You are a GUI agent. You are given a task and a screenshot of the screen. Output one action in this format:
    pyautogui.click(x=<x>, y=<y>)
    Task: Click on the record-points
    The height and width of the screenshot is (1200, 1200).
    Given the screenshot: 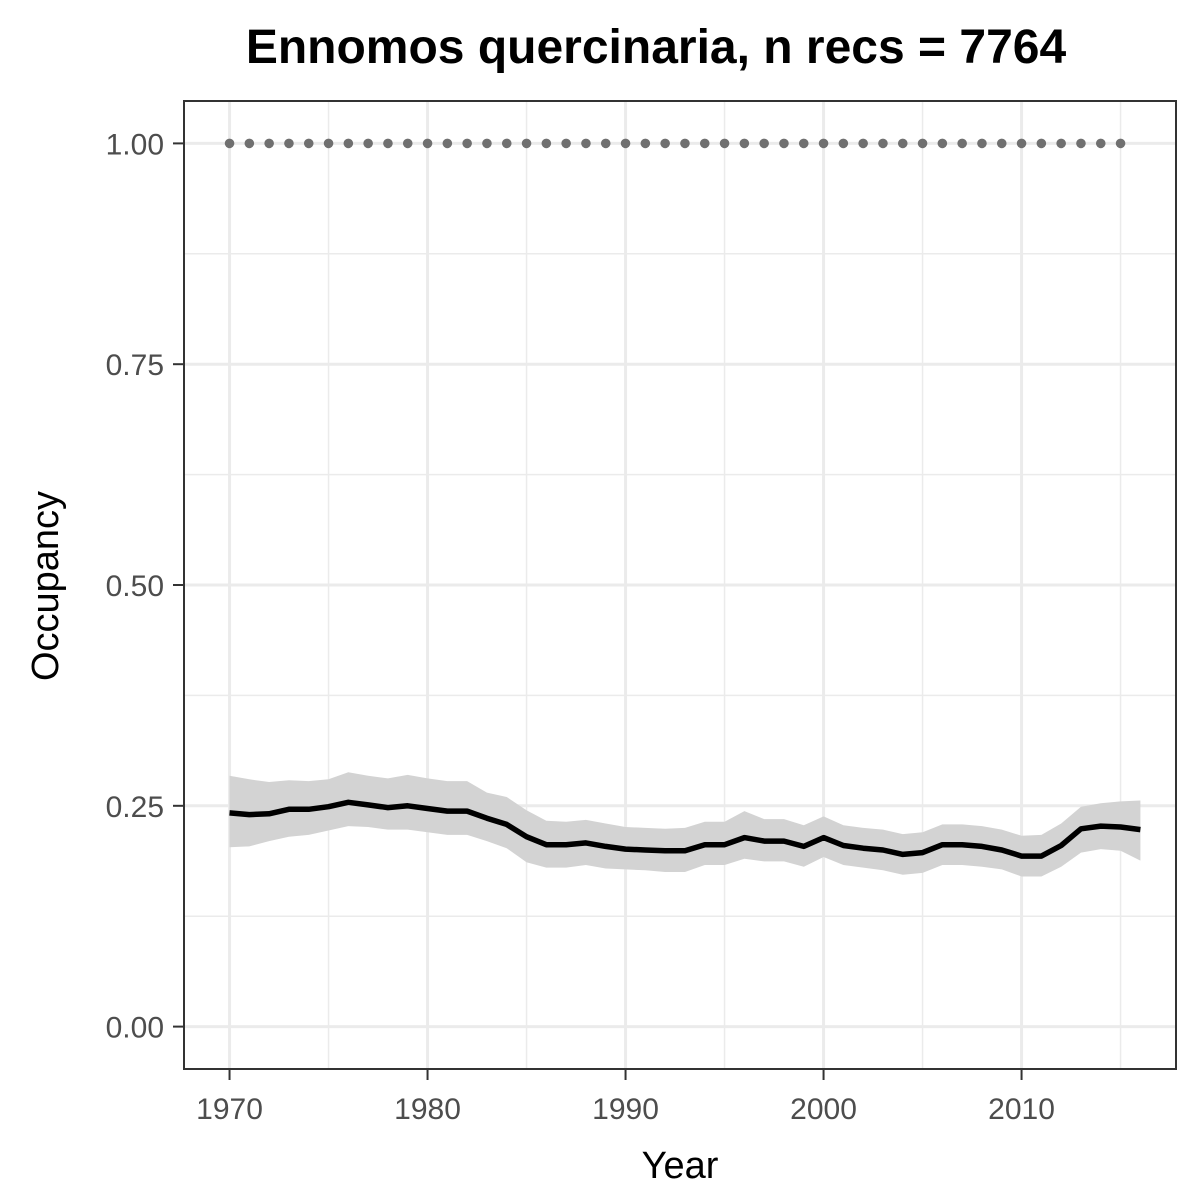 What is the action you would take?
    pyautogui.click(x=675, y=143)
    